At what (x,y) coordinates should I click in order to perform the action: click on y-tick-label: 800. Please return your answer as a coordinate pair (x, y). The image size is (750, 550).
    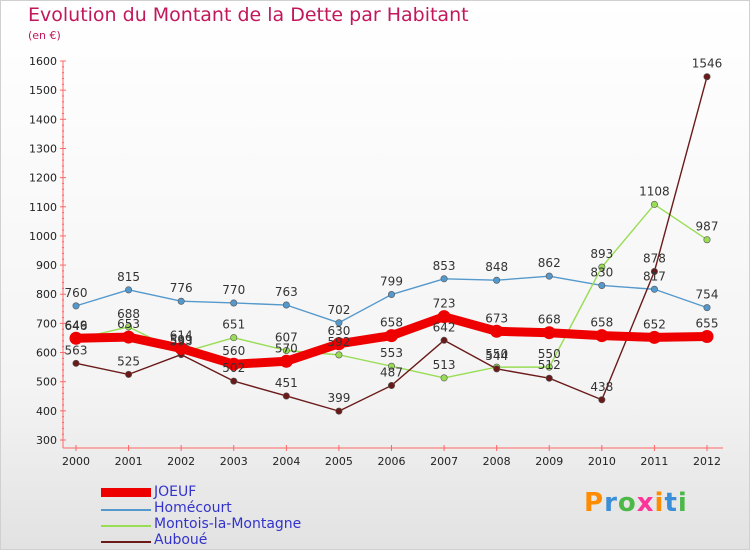
    Looking at the image, I should click on (46, 294).